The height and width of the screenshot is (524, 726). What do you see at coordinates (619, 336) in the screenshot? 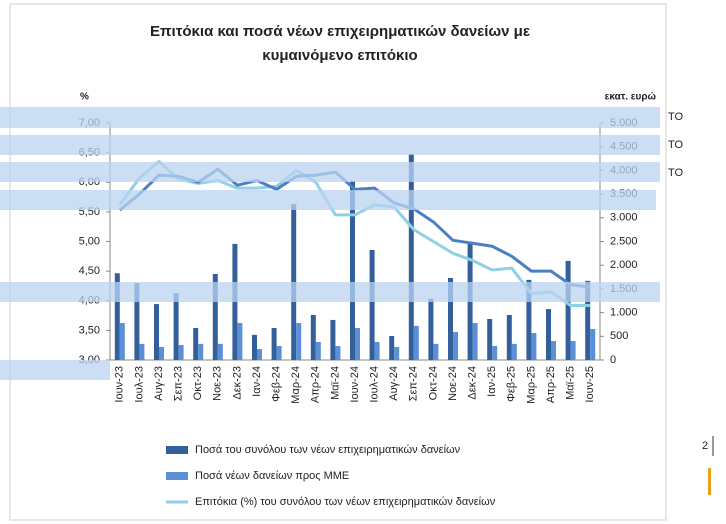
I see `y2-tick-label: 500` at bounding box center [619, 336].